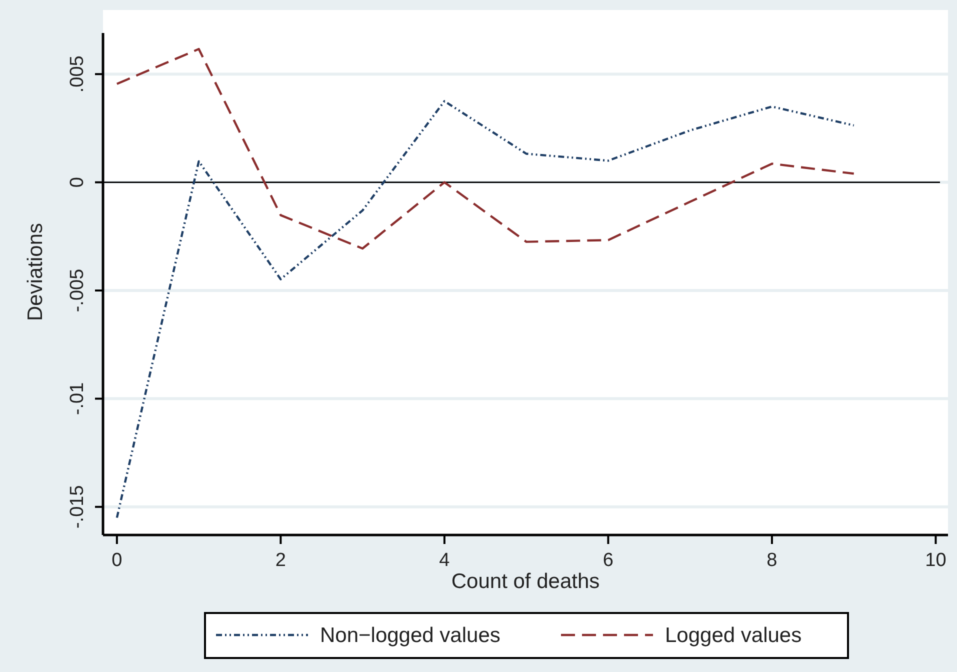 This screenshot has height=672, width=957. I want to click on legend-label: Non−logged values, so click(410, 635).